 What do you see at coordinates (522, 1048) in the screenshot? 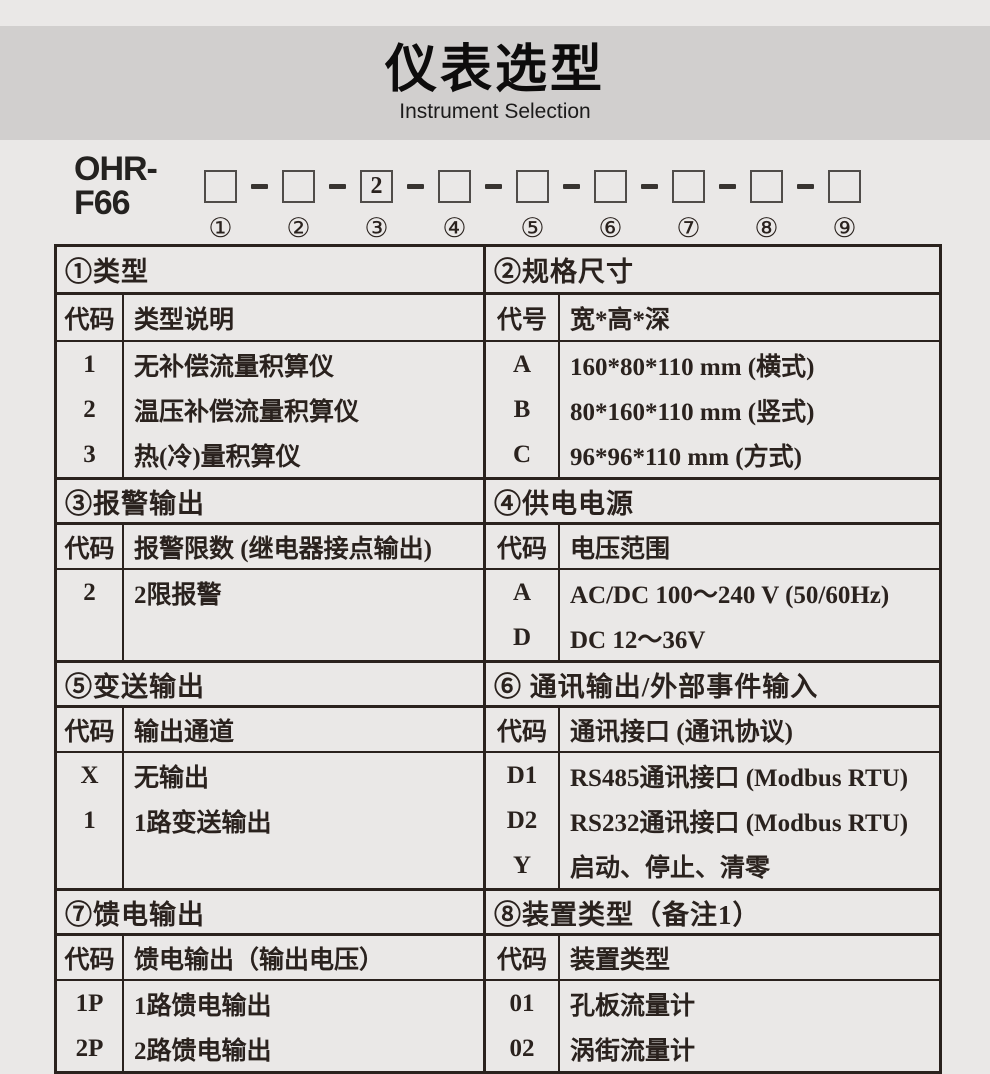
I see `code-cell: 02` at bounding box center [522, 1048].